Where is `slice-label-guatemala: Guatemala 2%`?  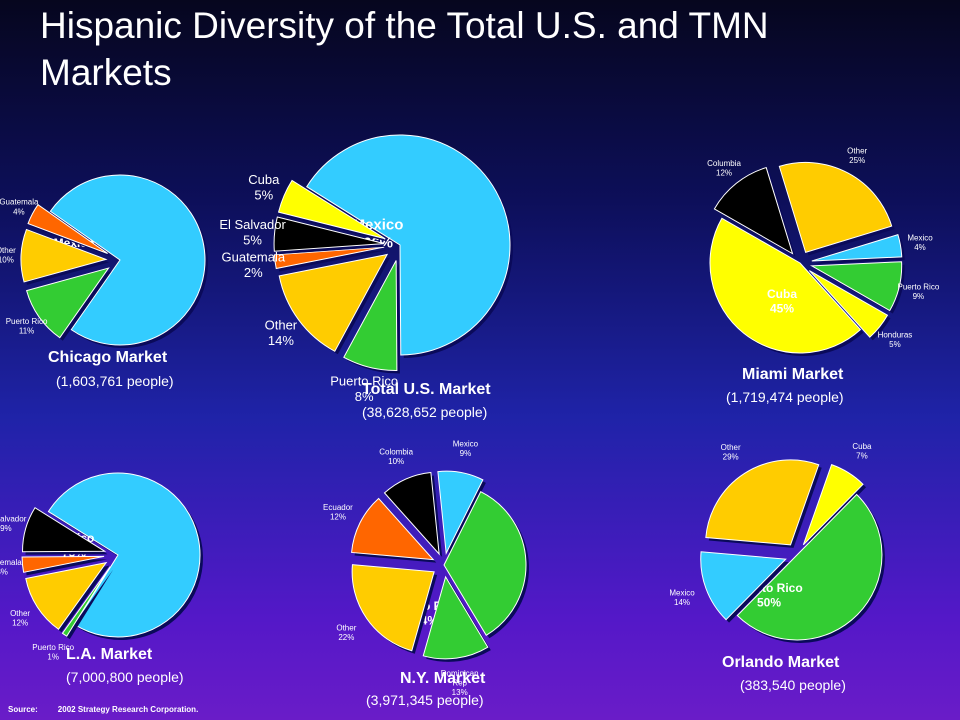 slice-label-guatemala: Guatemala 2% is located at coordinates (254, 264).